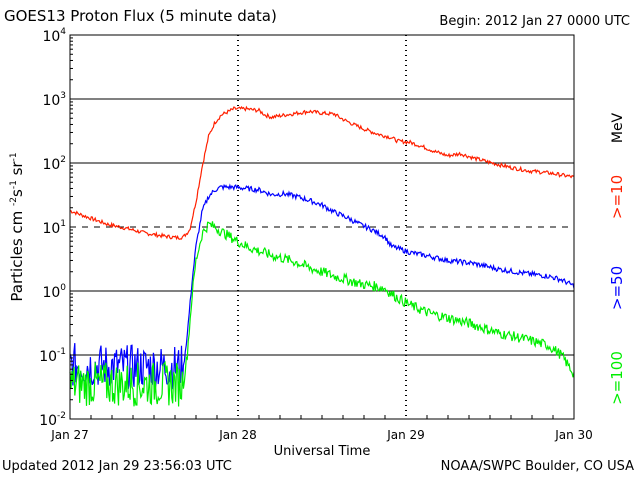 The width and height of the screenshot is (640, 480). I want to click on legend-entry-1: >=50, so click(617, 288).